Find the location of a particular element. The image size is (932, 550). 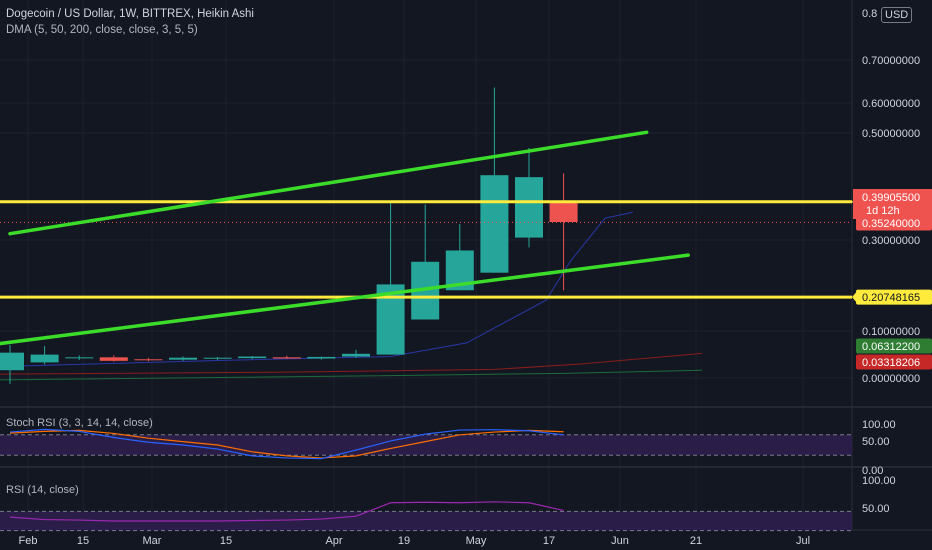

time-tick-6: May is located at coordinates (476, 541).